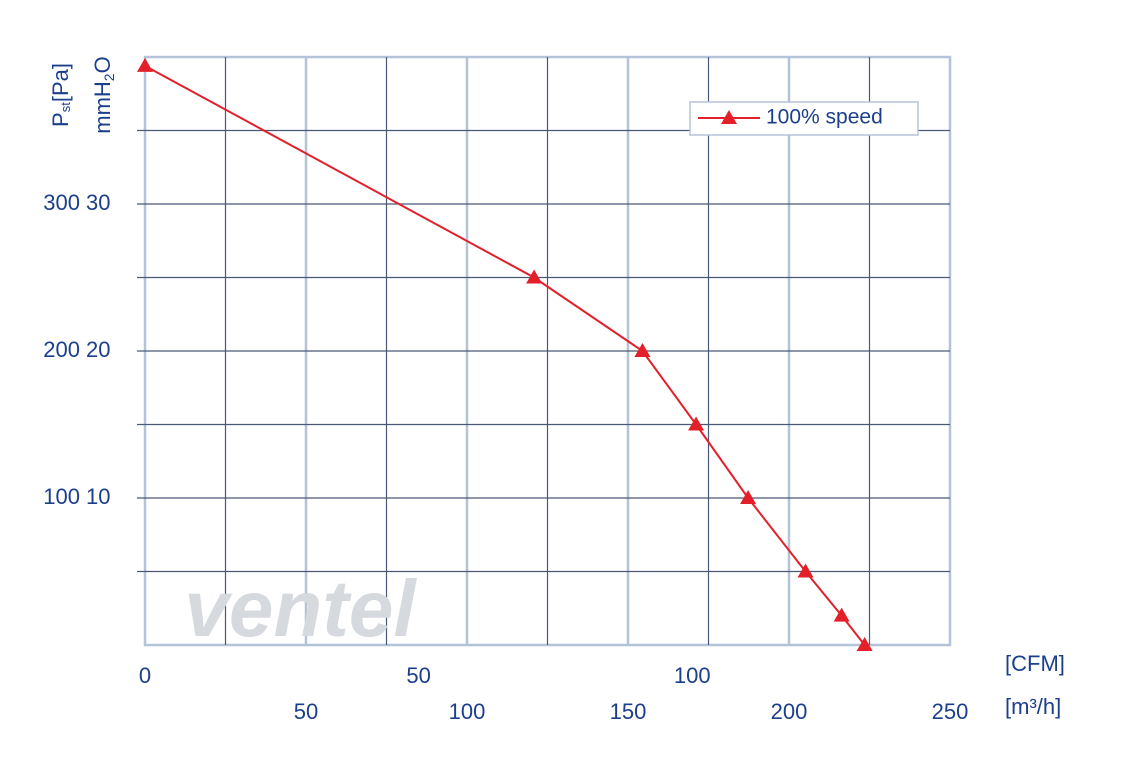 This screenshot has height=766, width=1147. What do you see at coordinates (824, 117) in the screenshot?
I see `legend-label: 100% speed` at bounding box center [824, 117].